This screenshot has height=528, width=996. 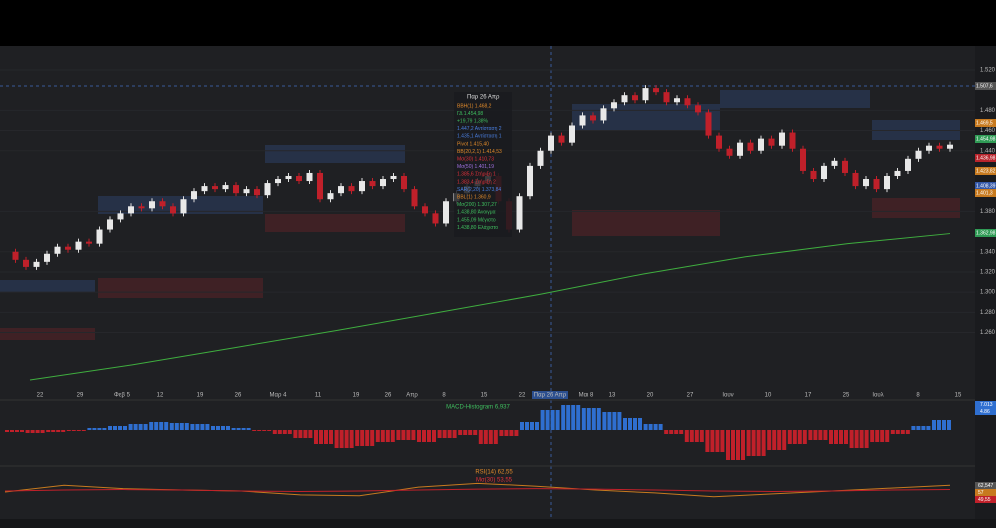 What do you see at coordinates (479, 129) in the screenshot?
I see `tooltip-line: 1.447,2 Αντίσταση 2` at bounding box center [479, 129].